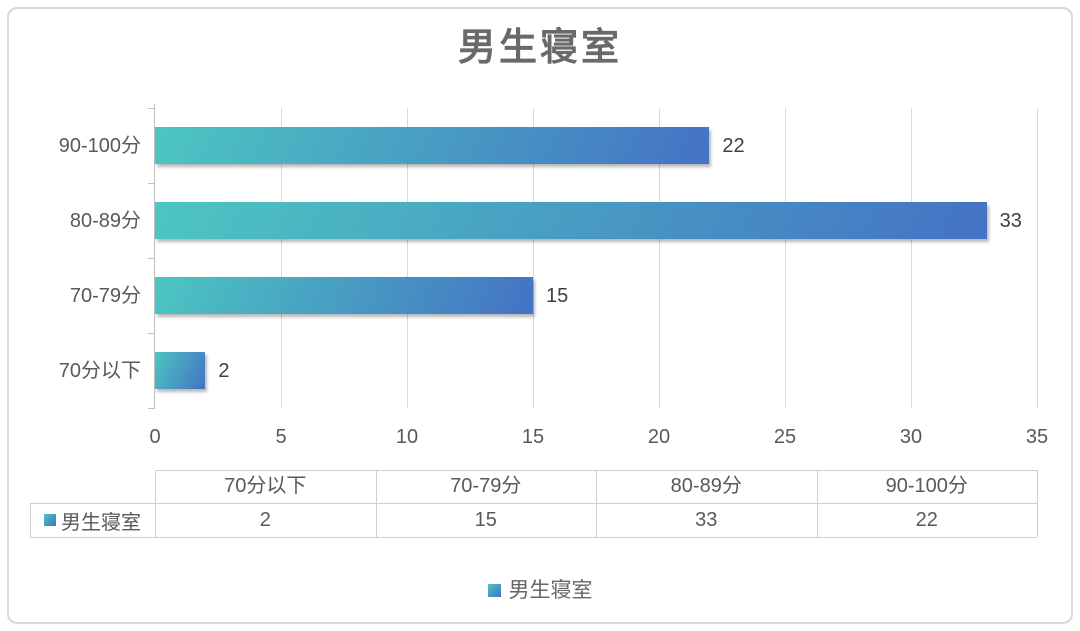 The height and width of the screenshot is (631, 1080). I want to click on bar-70分以下, so click(180, 370).